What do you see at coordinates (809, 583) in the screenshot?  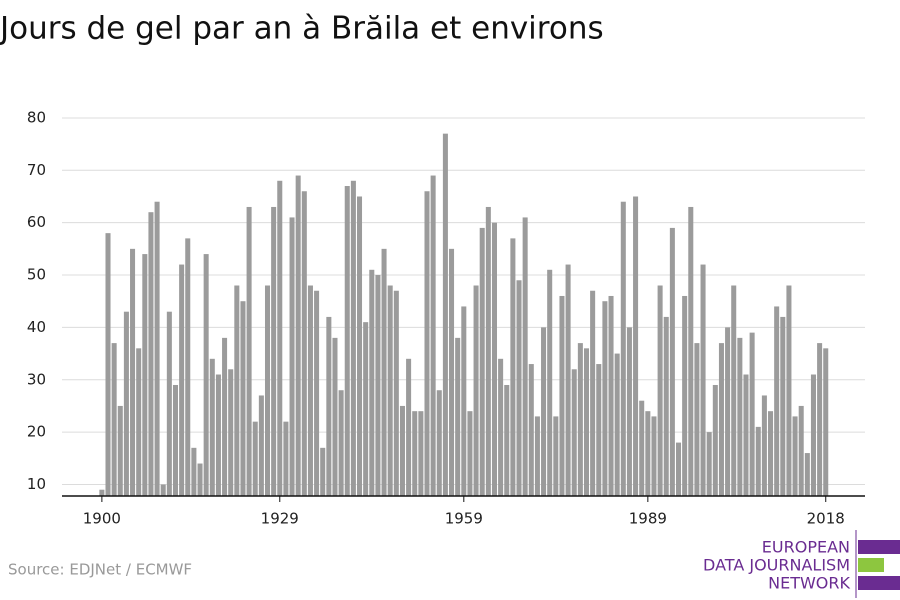 I see `logo-text: NETWORK` at bounding box center [809, 583].